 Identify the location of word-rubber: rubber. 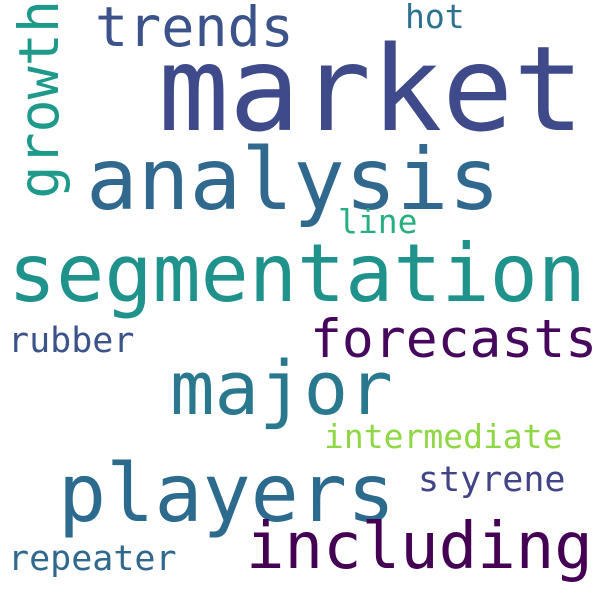
(71, 341).